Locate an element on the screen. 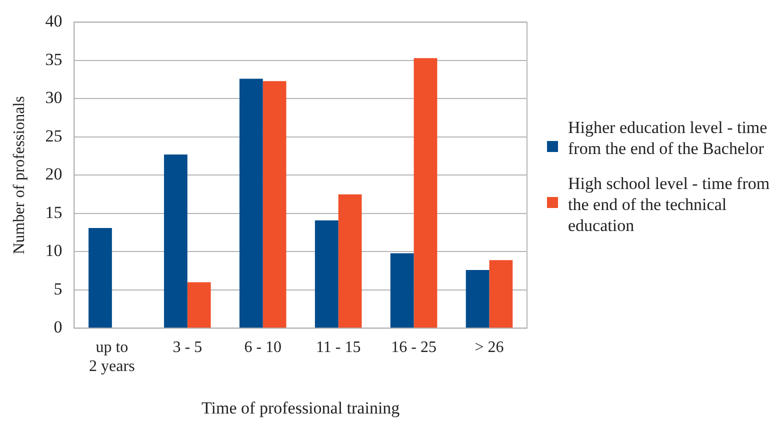 Image resolution: width=782 pixels, height=429 pixels. x-tick-label: 11 - 15 is located at coordinates (338, 347).